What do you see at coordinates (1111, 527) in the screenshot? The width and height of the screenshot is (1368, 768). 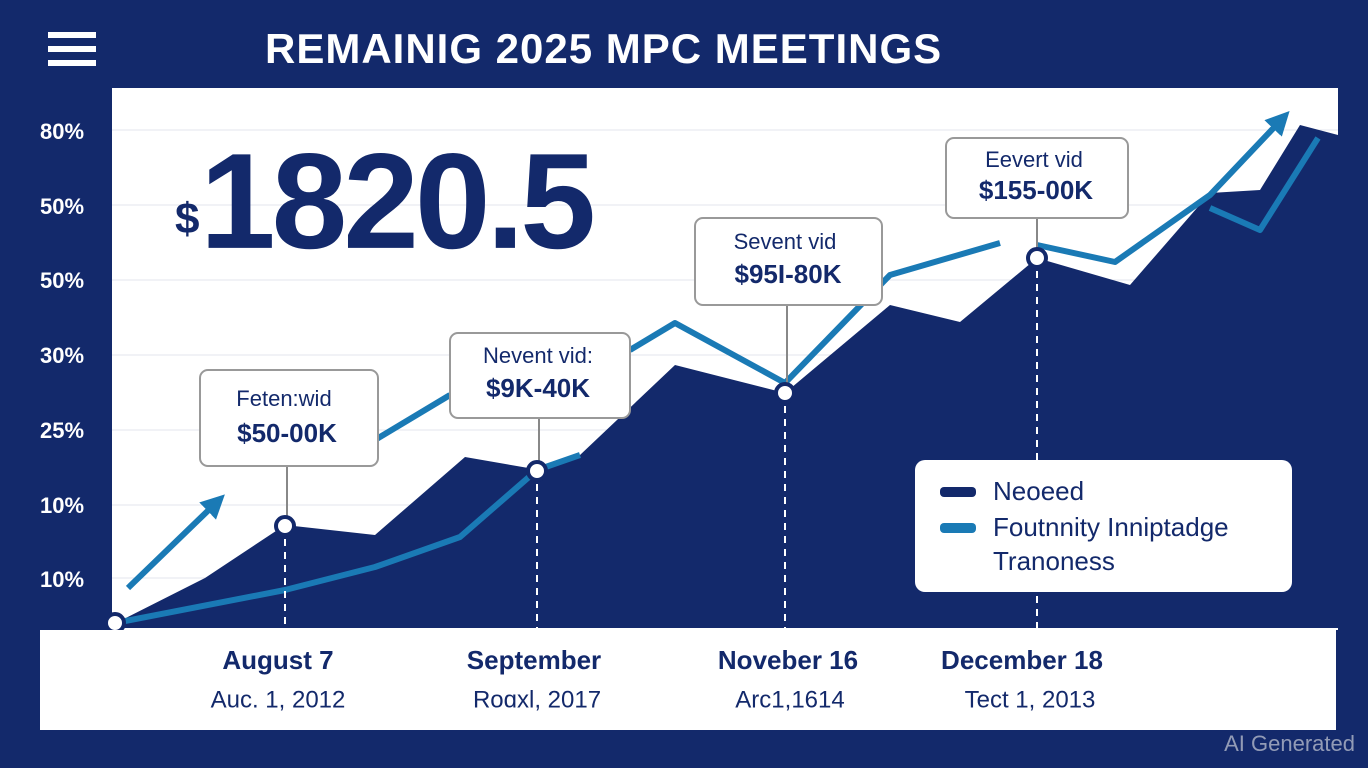 I see `legend-label: Foutnnity Inniptadge` at bounding box center [1111, 527].